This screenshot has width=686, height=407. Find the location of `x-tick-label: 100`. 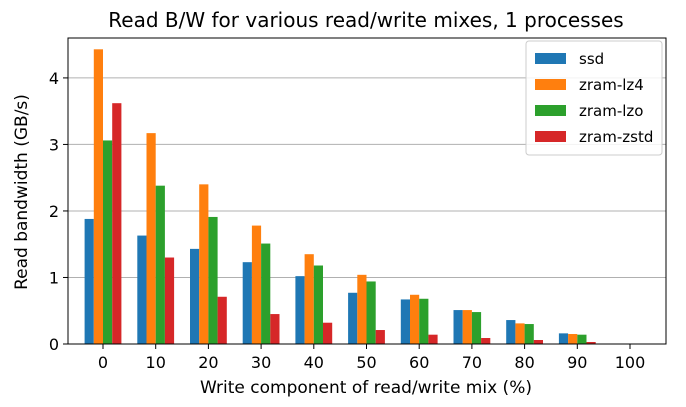

x-tick-label: 100 is located at coordinates (630, 362).